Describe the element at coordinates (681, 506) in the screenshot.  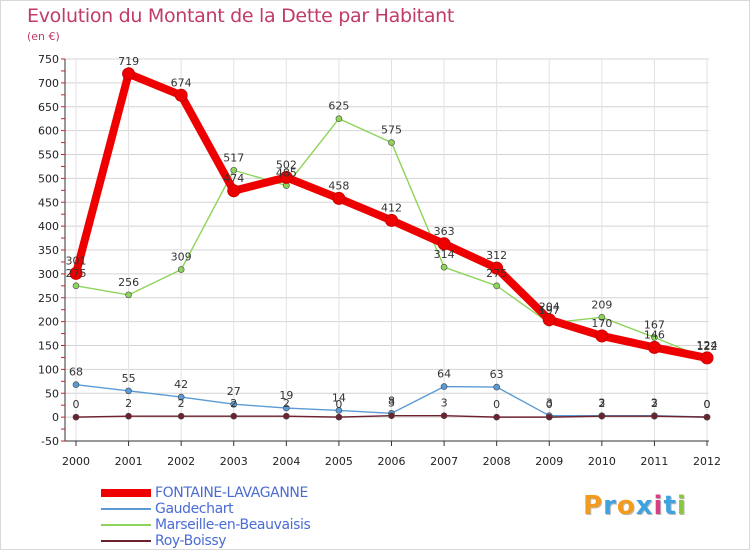
I see `logo-letter: i` at that location.